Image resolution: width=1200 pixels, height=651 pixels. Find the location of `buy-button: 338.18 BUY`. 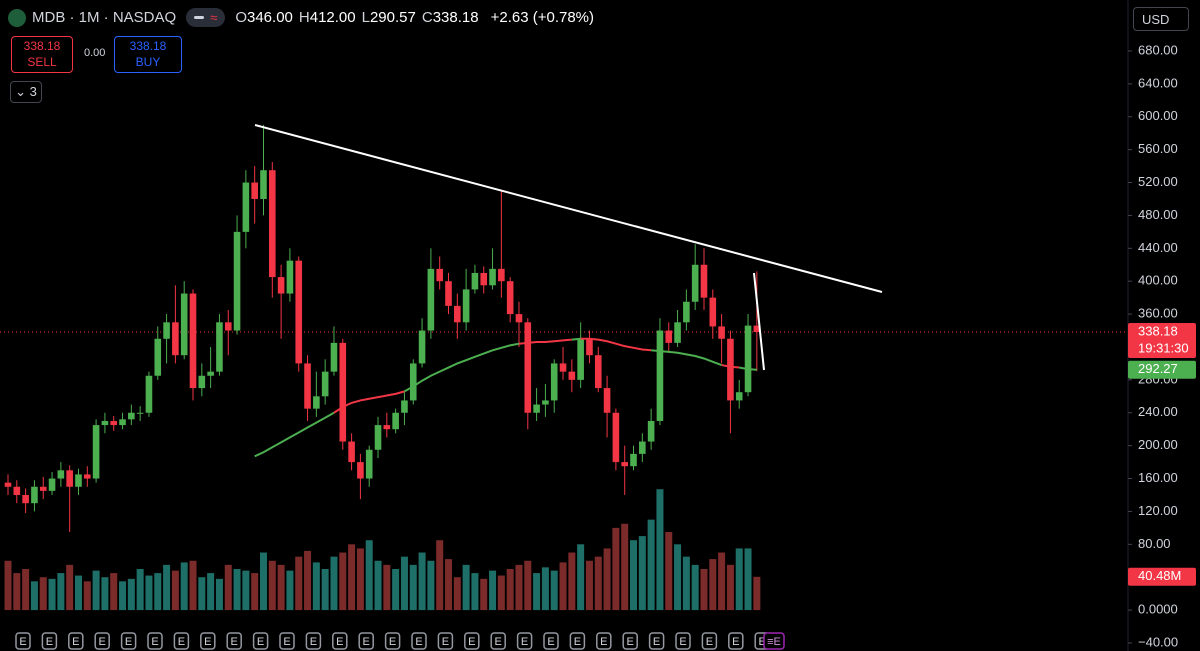

buy-button: 338.18 BUY is located at coordinates (148, 54).